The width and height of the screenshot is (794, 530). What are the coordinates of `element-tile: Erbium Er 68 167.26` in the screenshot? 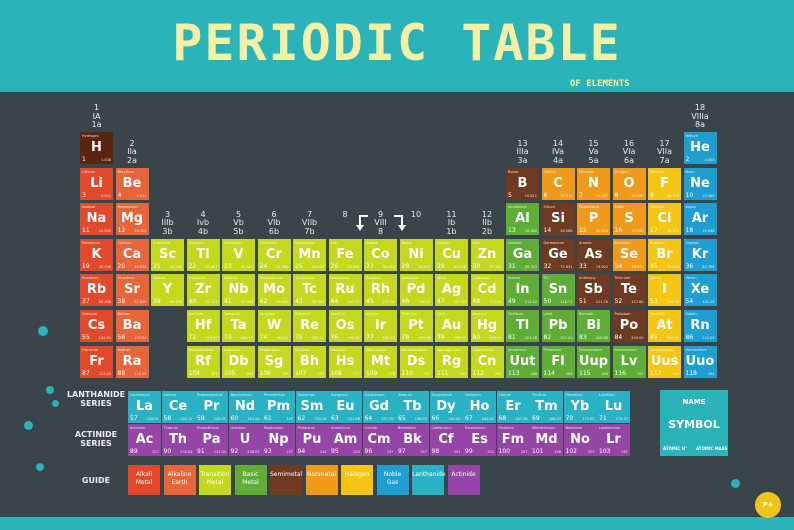 It's located at (513, 407).